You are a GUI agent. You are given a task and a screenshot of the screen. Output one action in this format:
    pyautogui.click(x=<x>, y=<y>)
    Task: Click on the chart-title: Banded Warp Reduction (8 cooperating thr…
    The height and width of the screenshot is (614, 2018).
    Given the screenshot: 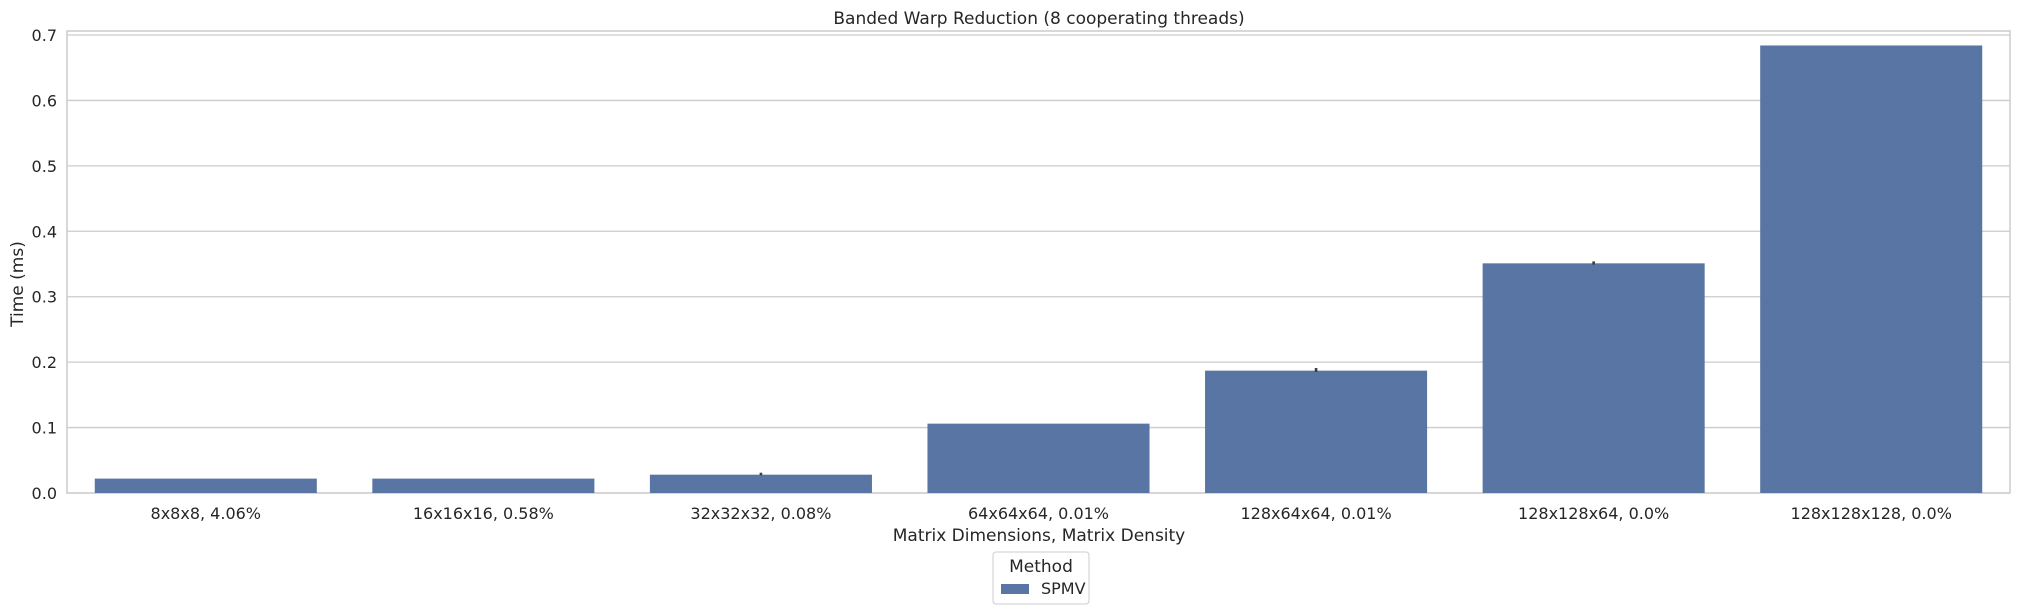 What is the action you would take?
    pyautogui.click(x=1038, y=19)
    